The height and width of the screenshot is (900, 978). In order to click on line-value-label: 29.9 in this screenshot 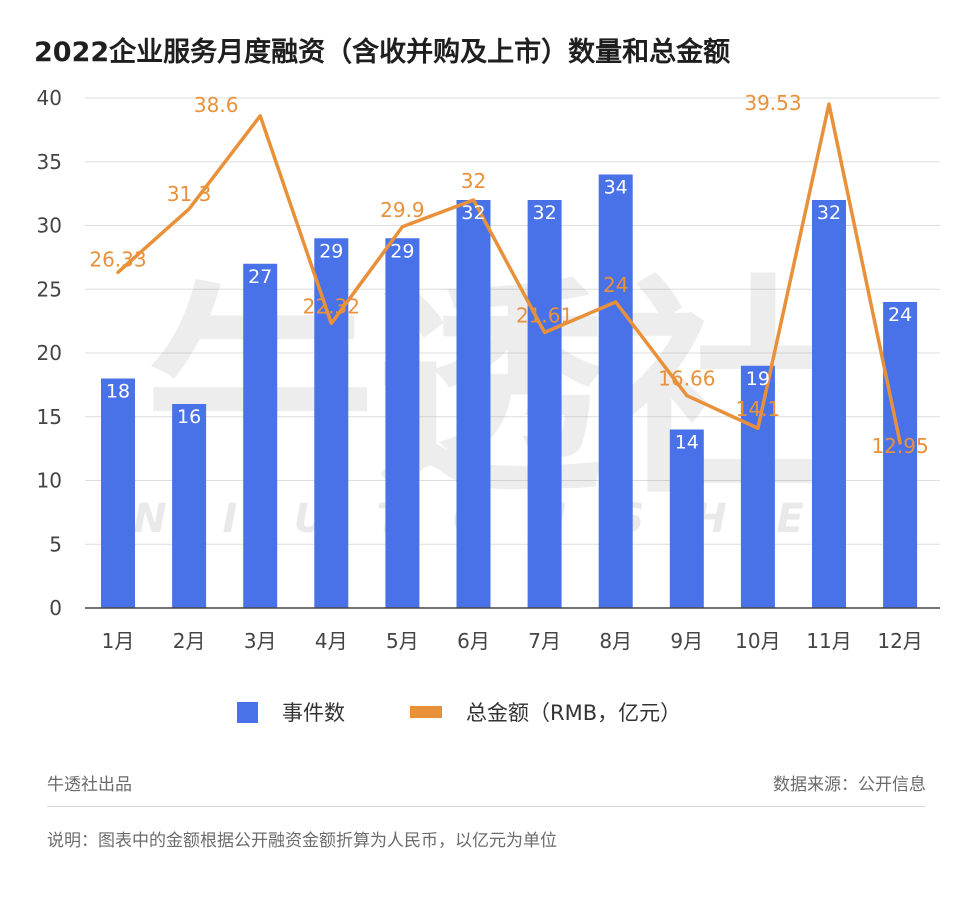, I will do `click(402, 210)`.